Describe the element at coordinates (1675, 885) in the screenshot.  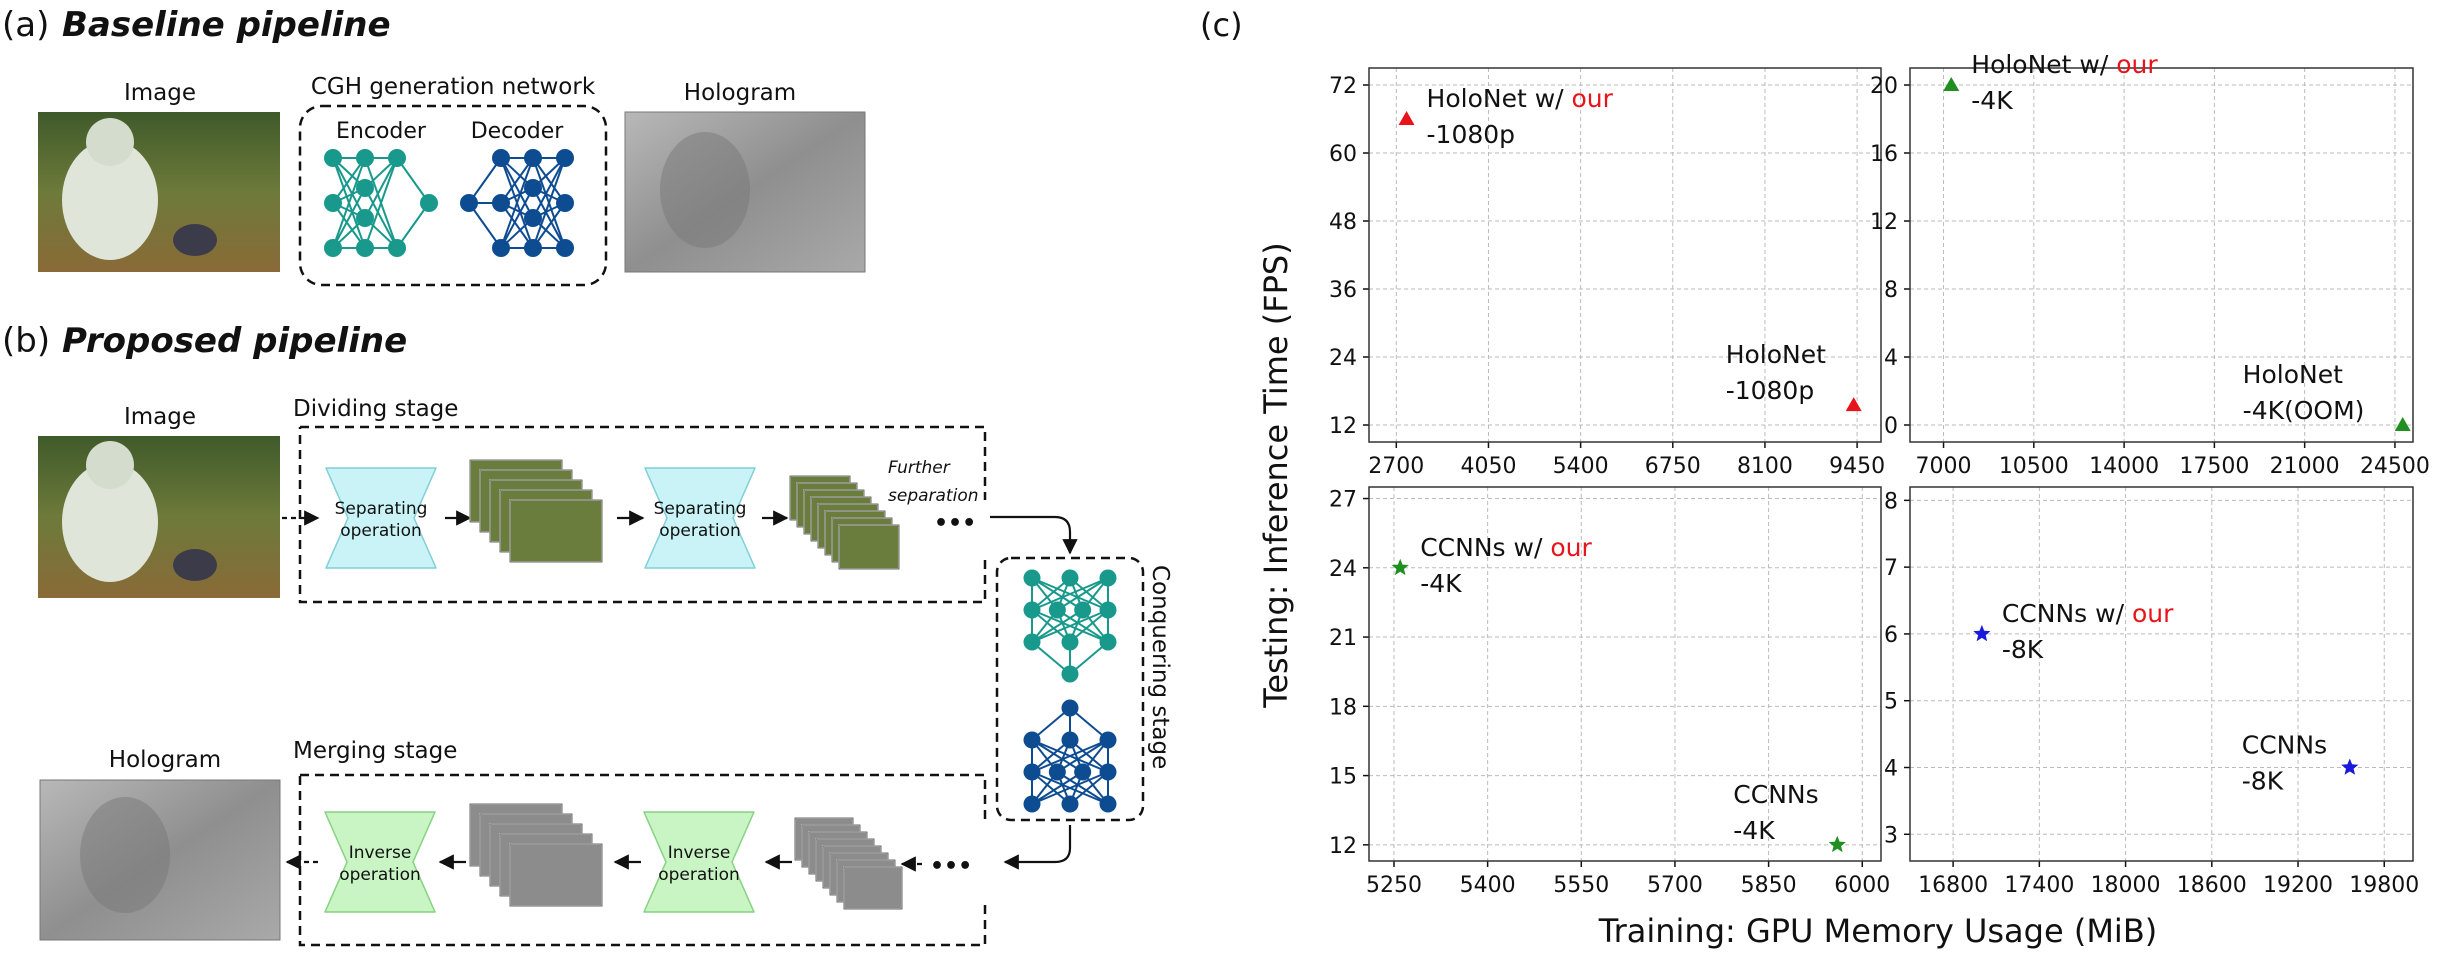
I see `x-tick-label: 5700` at that location.